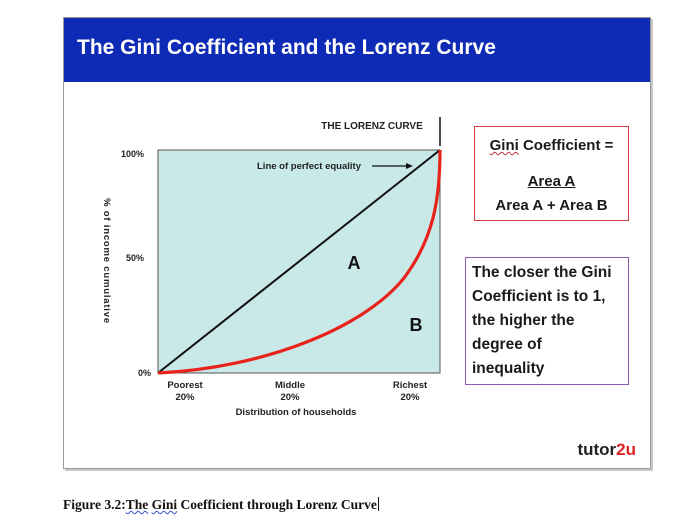 This screenshot has width=683, height=527. What do you see at coordinates (504, 145) in the screenshot?
I see `gini-word: Gini` at bounding box center [504, 145].